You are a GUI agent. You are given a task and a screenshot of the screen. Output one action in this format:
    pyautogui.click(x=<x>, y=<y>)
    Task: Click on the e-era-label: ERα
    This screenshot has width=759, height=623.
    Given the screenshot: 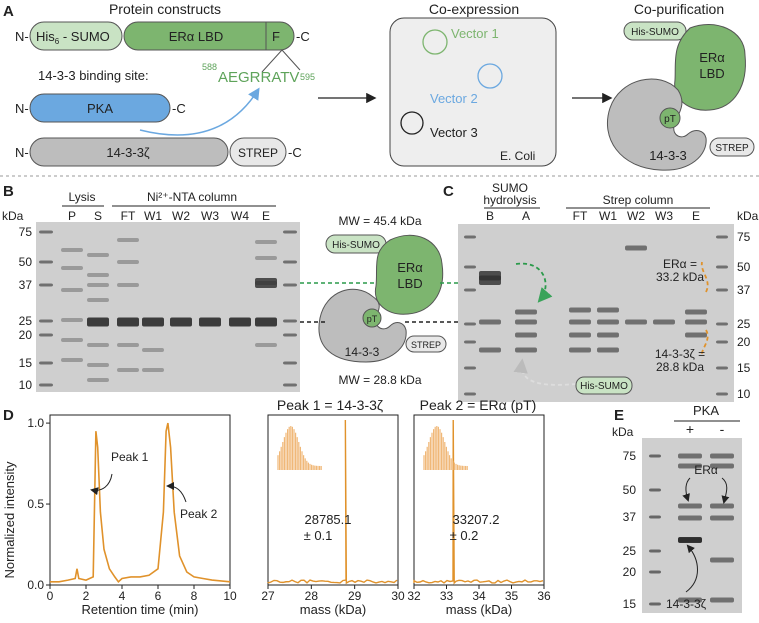 What is the action you would take?
    pyautogui.click(x=706, y=470)
    